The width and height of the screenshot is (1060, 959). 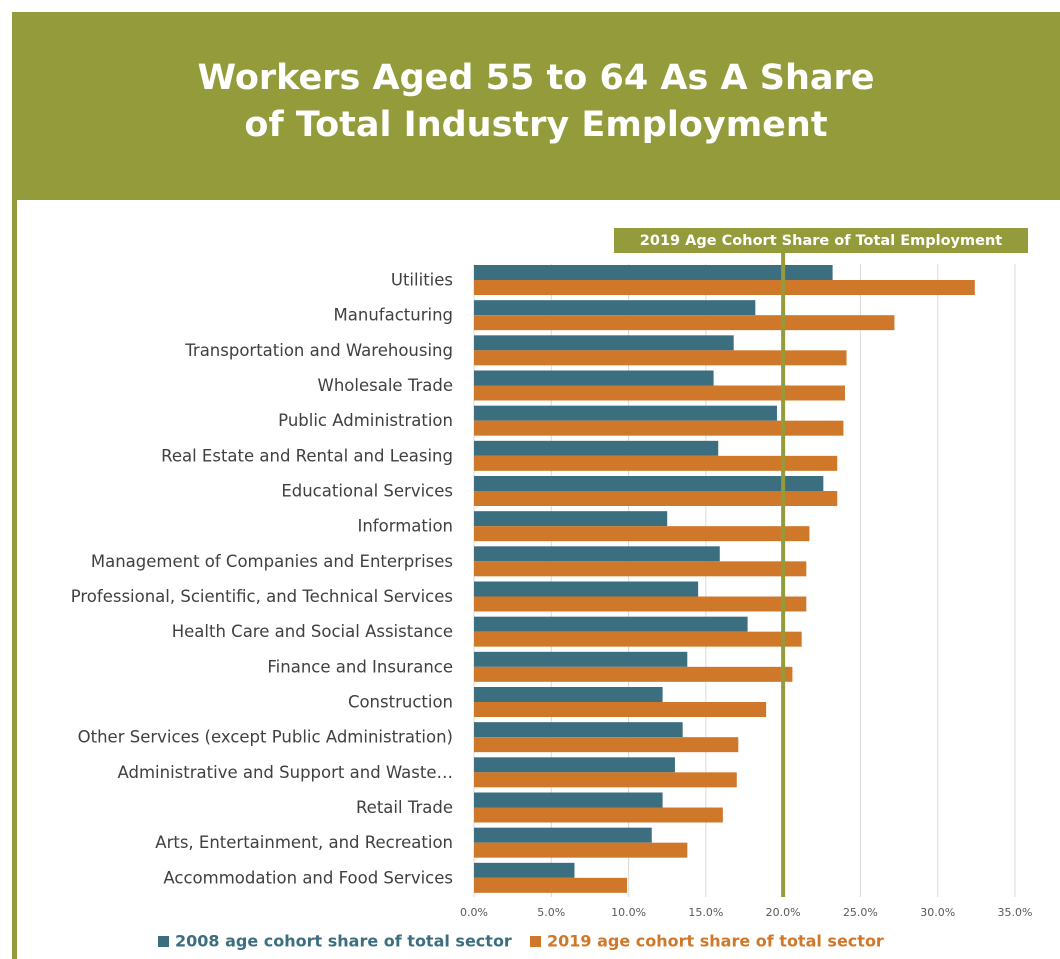 I want to click on y-tick-label: Public Administration, so click(x=365, y=420).